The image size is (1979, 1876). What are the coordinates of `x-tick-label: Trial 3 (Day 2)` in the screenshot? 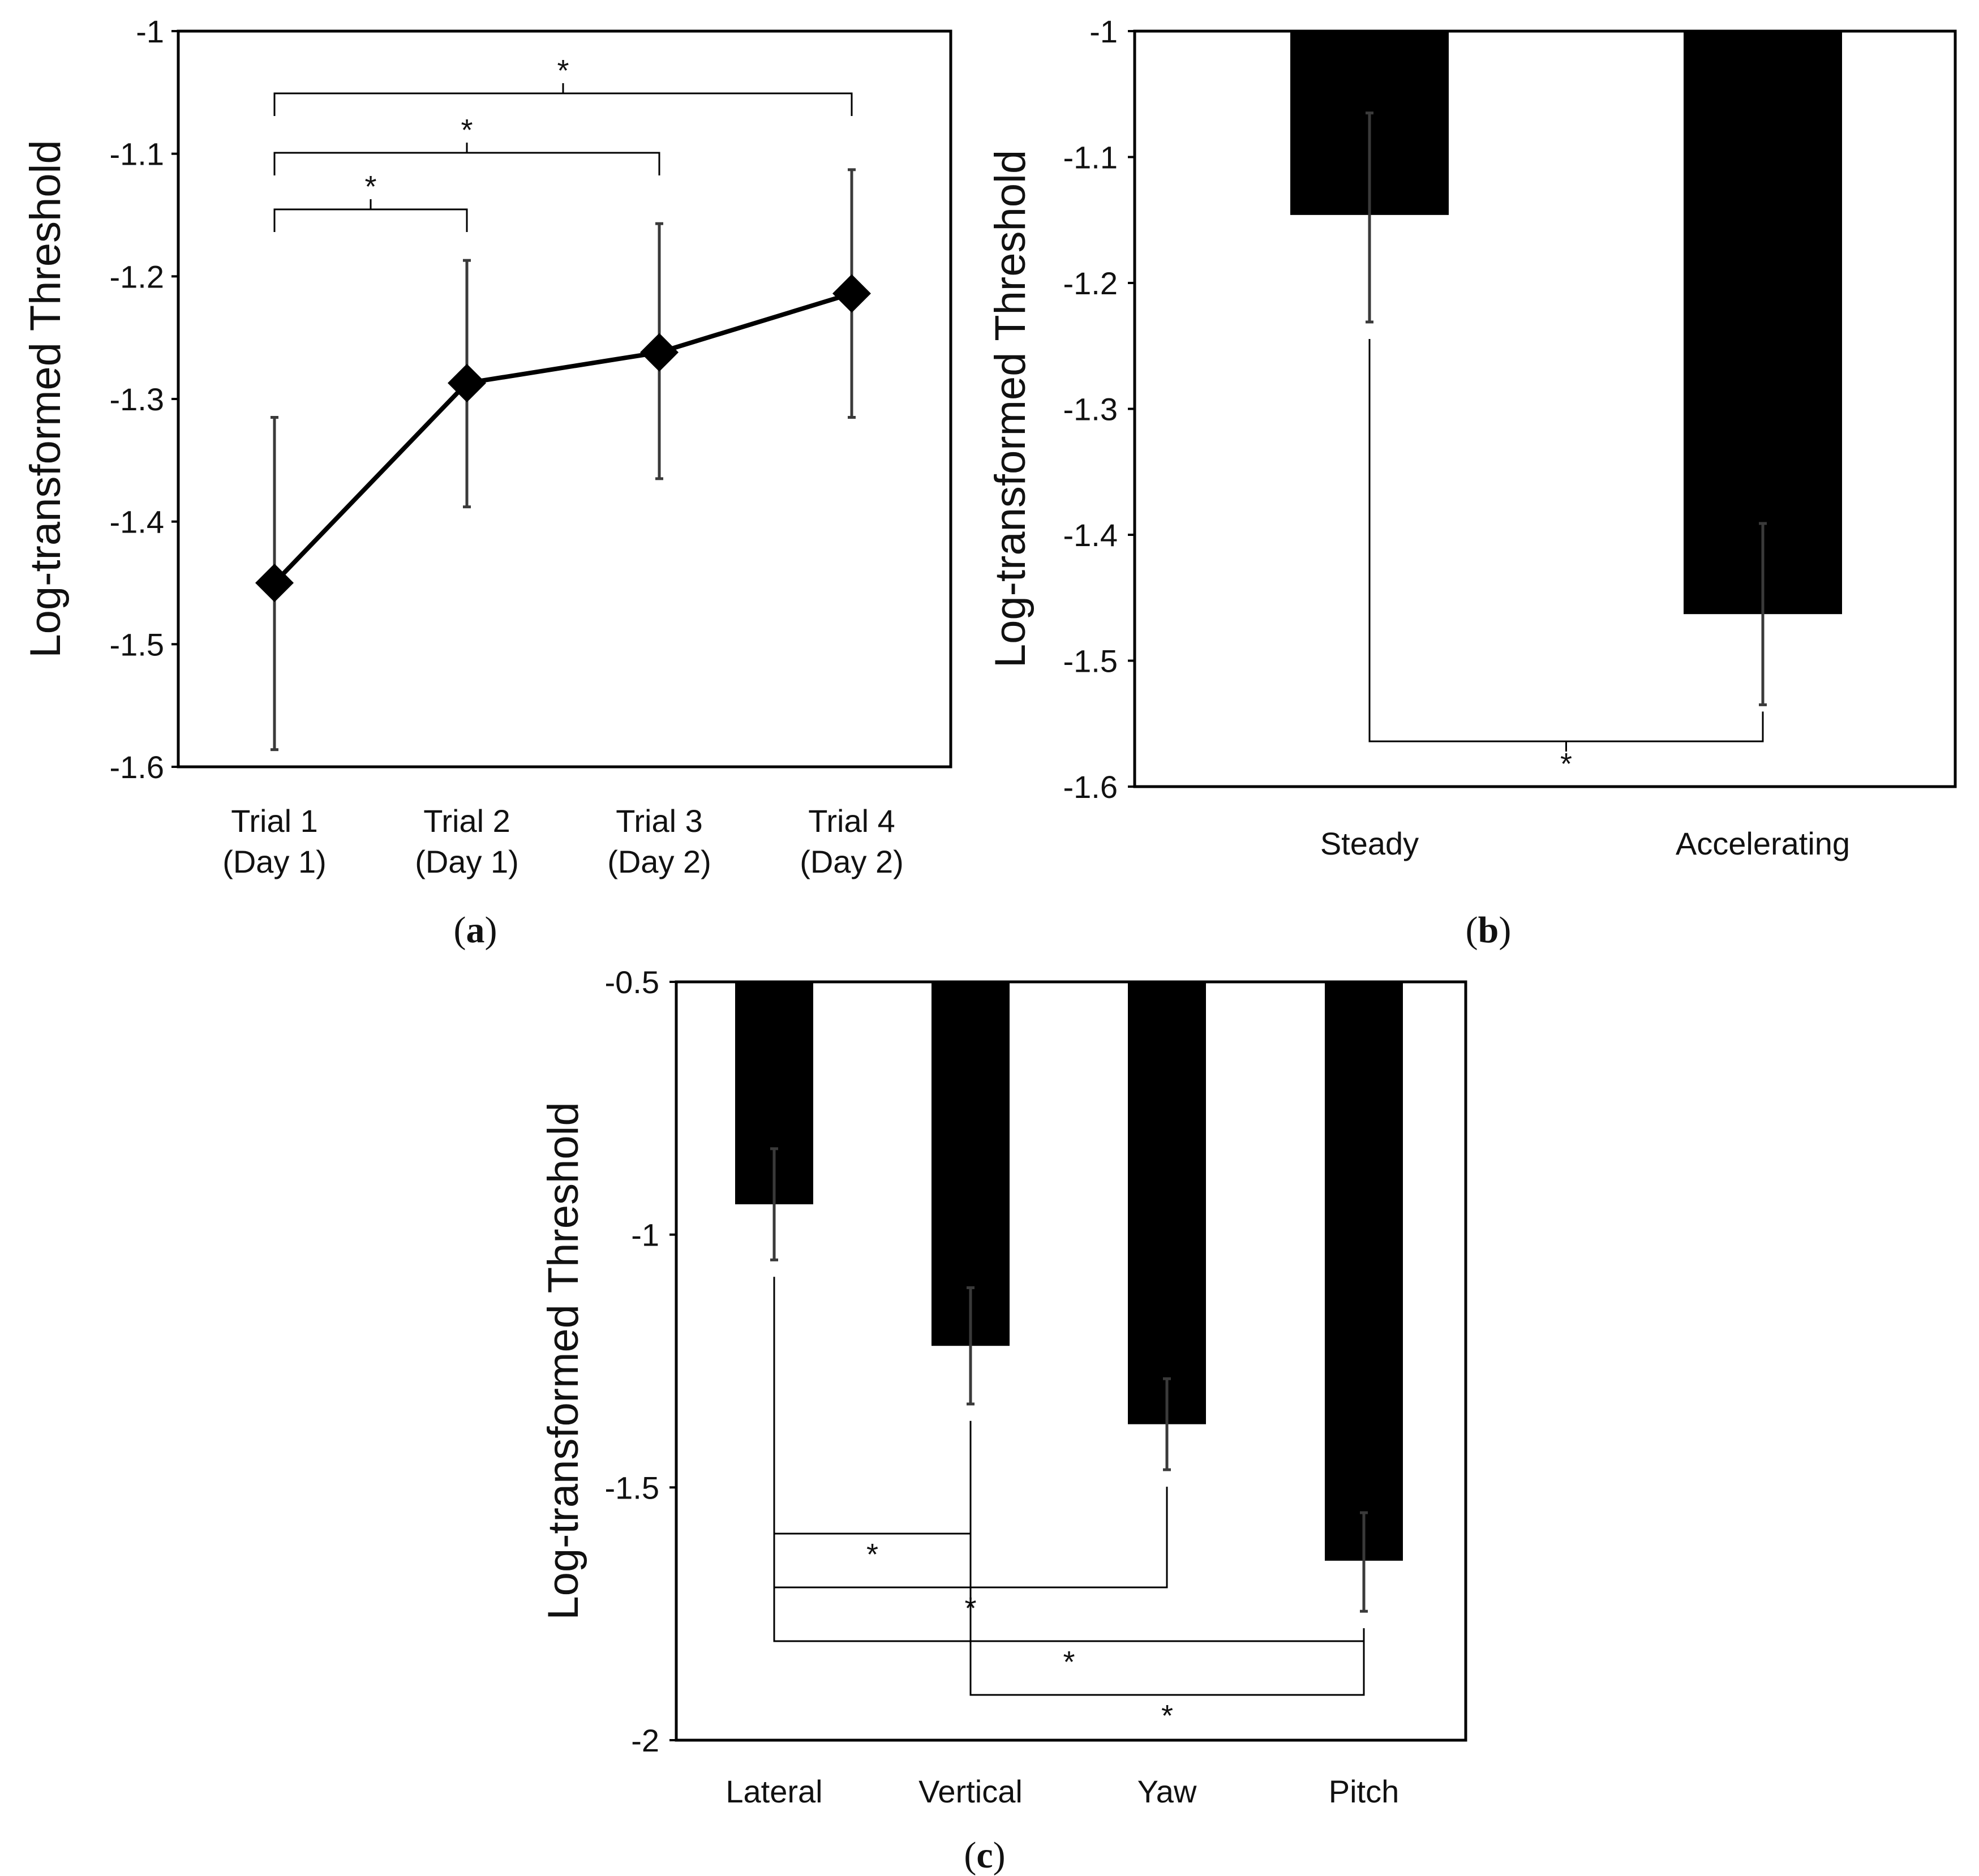 It's located at (659, 841).